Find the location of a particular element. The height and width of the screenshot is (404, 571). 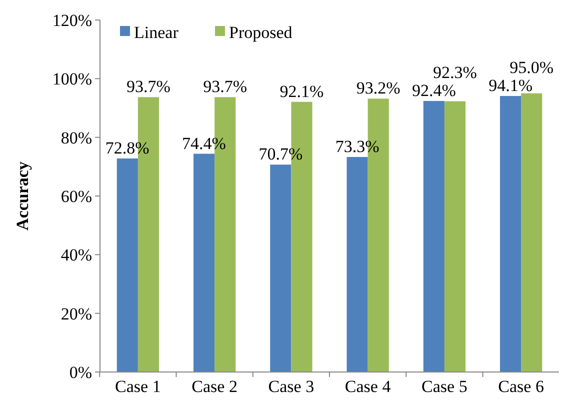

legend-label: Proposed is located at coordinates (261, 32).